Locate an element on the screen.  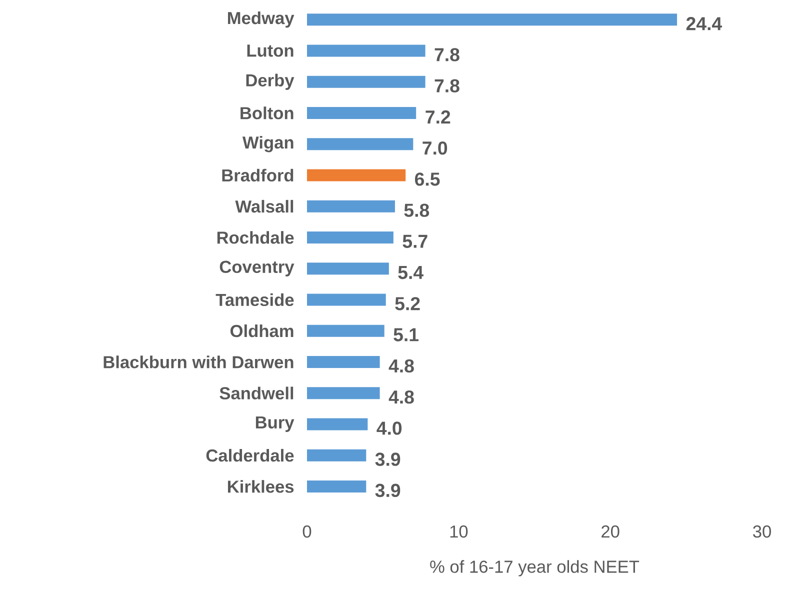
data-label: 5.1 is located at coordinates (406, 335).